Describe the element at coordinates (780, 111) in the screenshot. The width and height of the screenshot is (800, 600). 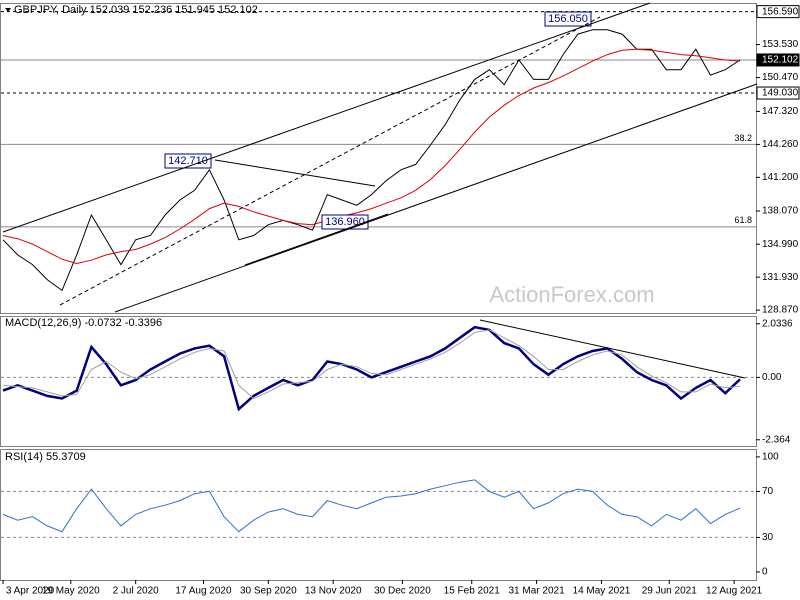
I see `y-tick-label: 147.320` at that location.